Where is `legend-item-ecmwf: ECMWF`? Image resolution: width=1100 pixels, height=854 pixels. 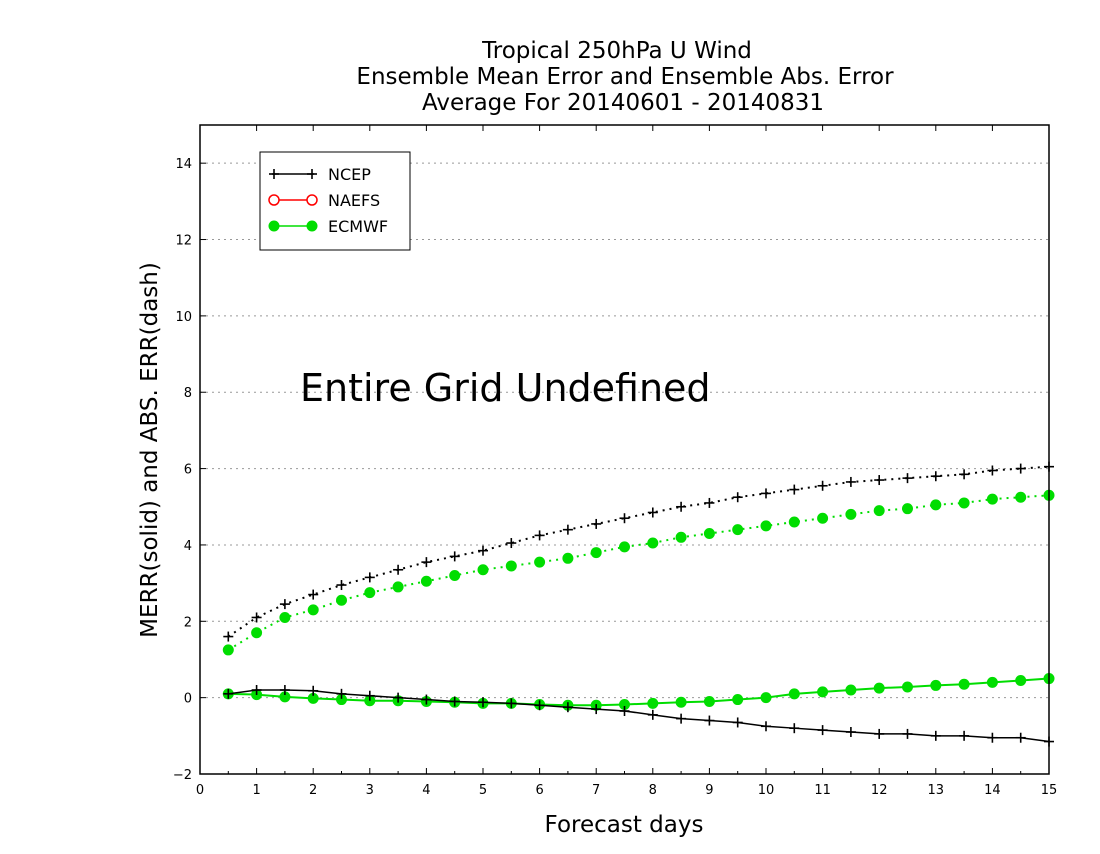 legend-item-ecmwf: ECMWF is located at coordinates (328, 226).